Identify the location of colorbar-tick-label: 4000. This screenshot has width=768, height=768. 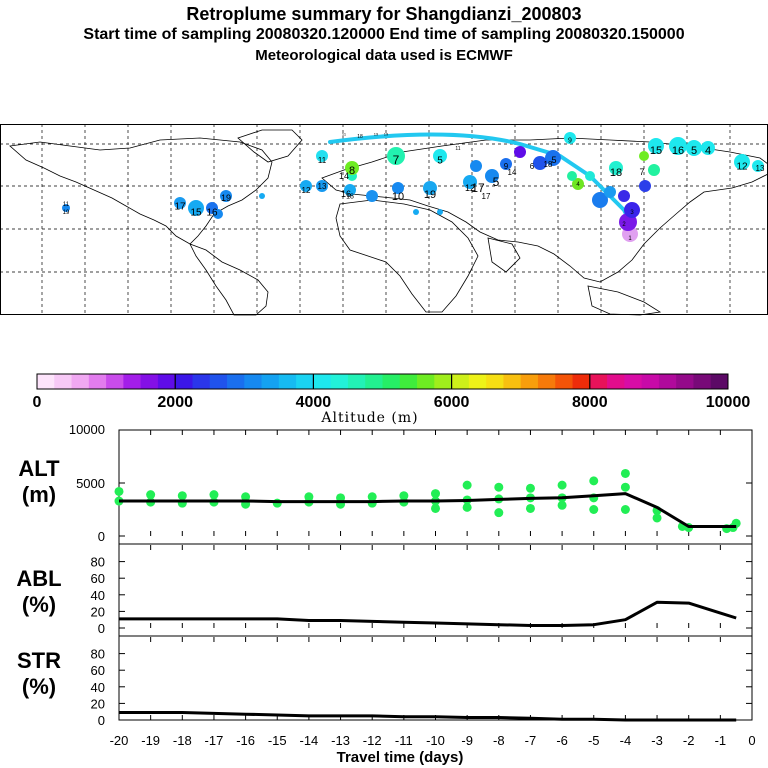
(313, 402).